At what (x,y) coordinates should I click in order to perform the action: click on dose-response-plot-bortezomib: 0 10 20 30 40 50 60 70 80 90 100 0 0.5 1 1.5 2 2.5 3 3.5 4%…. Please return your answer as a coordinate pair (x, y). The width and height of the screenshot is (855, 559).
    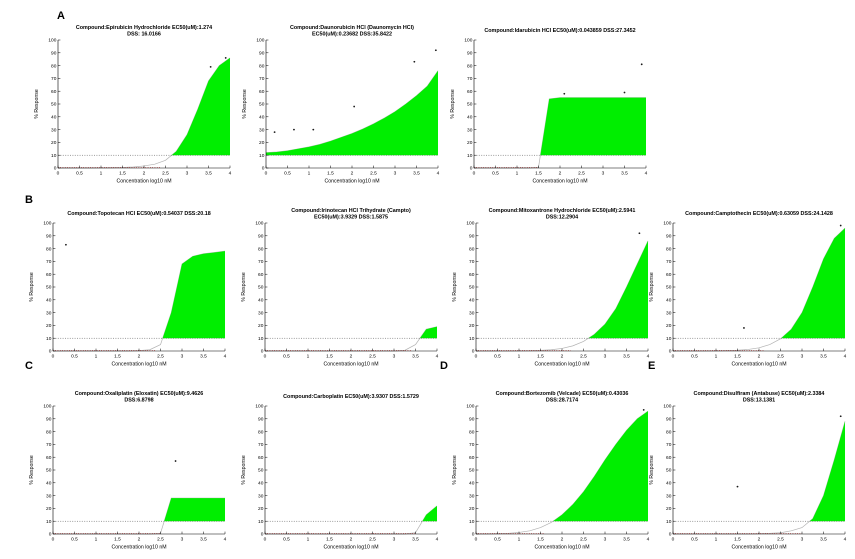
    Looking at the image, I should click on (553, 473).